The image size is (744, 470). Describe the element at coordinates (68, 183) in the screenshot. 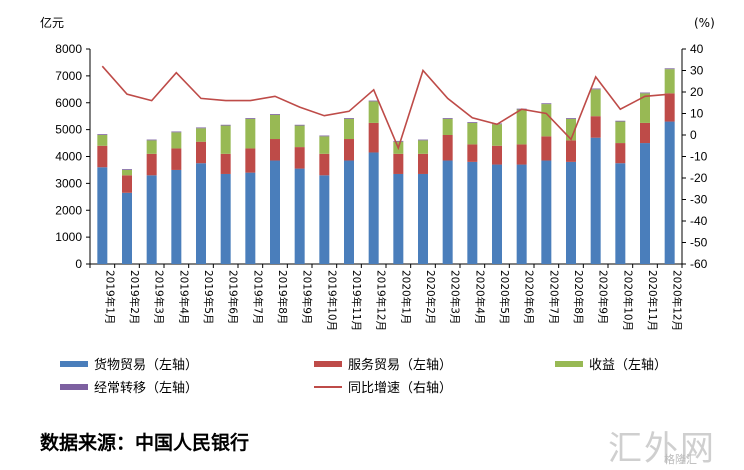

I see `left-tick-label: 3000` at that location.